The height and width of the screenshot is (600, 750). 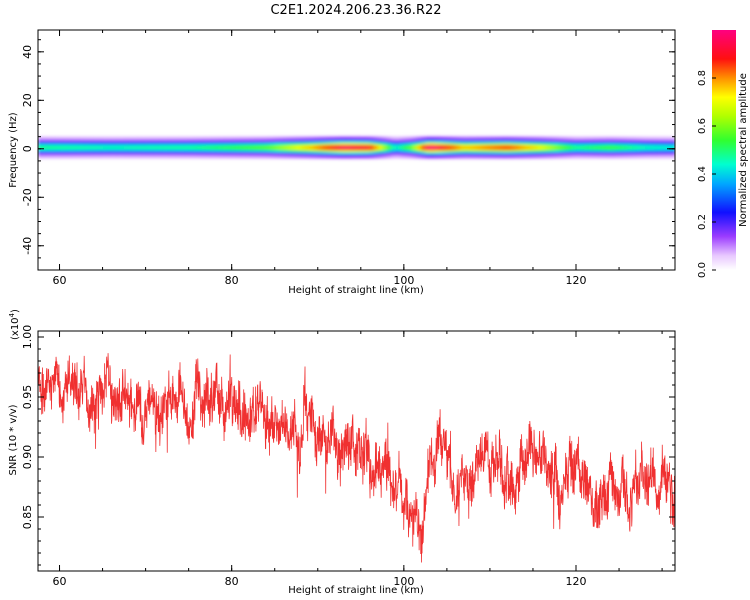 I want to click on y-tick-label: 0, so click(x=27, y=148).